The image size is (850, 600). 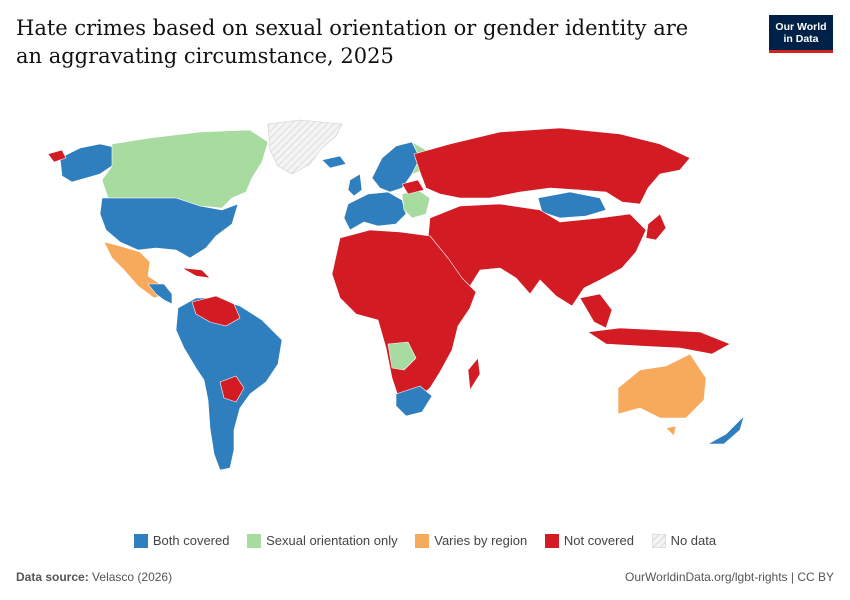 What do you see at coordinates (552, 166) in the screenshot?
I see `region-russia` at bounding box center [552, 166].